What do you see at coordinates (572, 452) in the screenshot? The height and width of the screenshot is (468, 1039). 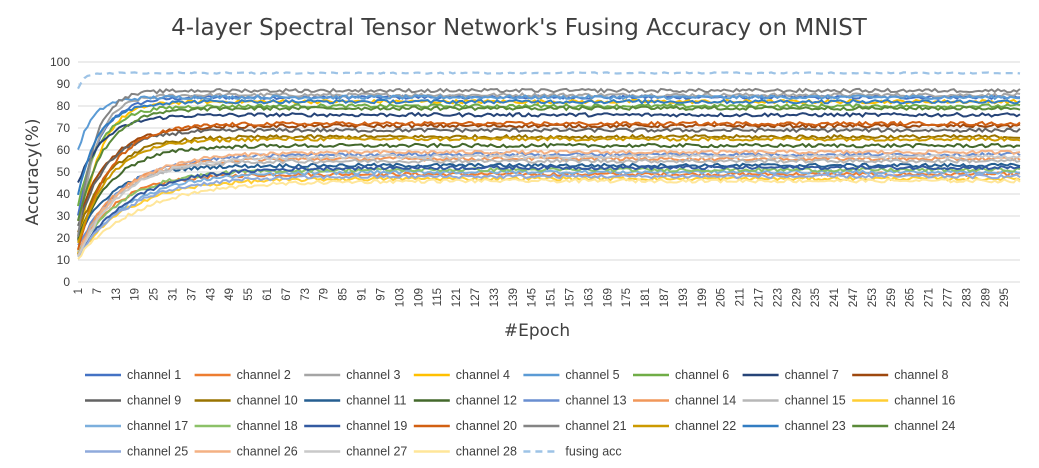 I see `legend-item: fusing acc` at bounding box center [572, 452].